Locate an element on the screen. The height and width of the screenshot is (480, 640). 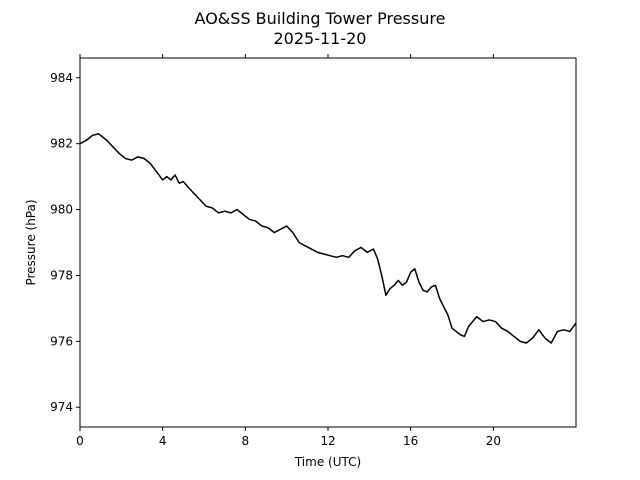
chart-subtitle: 2025-11-20 is located at coordinates (320, 38).